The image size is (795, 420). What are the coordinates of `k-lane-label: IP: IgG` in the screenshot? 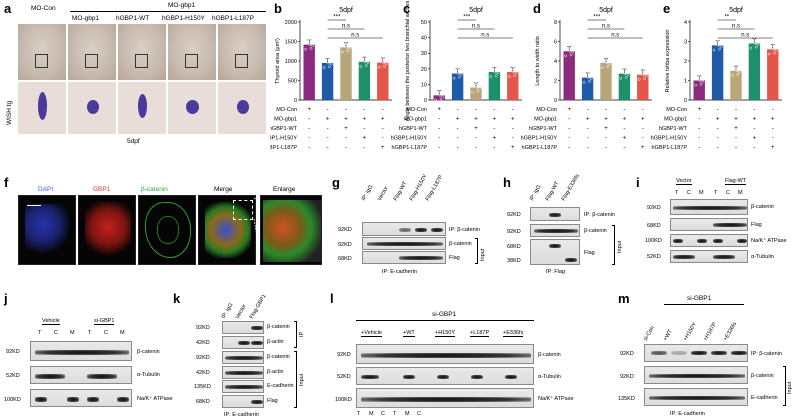 It's located at (227, 311).